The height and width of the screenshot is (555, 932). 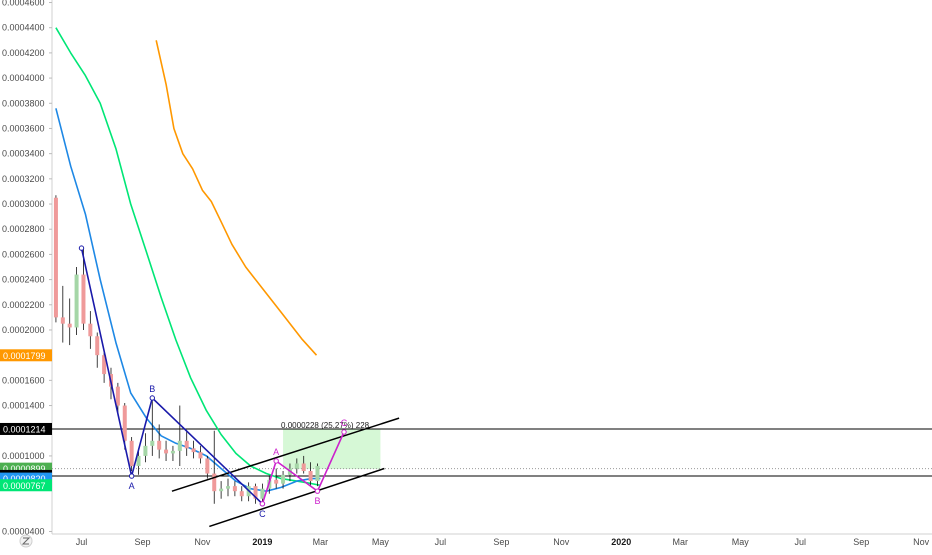 What do you see at coordinates (344, 423) in the screenshot?
I see `abc-pattern-2-label-c: C` at bounding box center [344, 423].